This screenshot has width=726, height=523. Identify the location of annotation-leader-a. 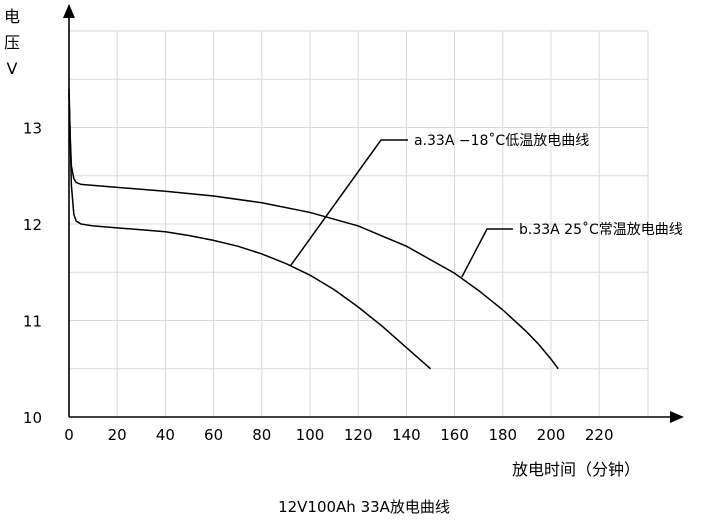
(349, 202).